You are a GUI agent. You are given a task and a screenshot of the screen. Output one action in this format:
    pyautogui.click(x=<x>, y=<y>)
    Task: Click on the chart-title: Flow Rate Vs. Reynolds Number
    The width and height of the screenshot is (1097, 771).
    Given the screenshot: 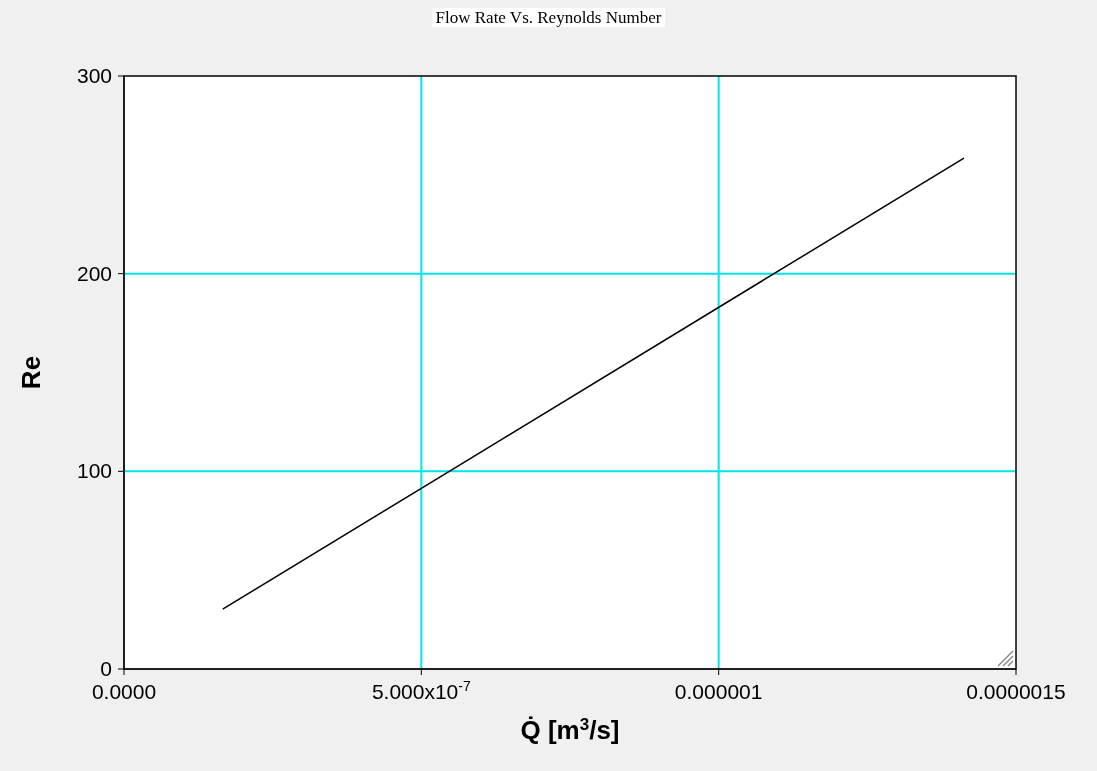 What is the action you would take?
    pyautogui.click(x=548, y=17)
    